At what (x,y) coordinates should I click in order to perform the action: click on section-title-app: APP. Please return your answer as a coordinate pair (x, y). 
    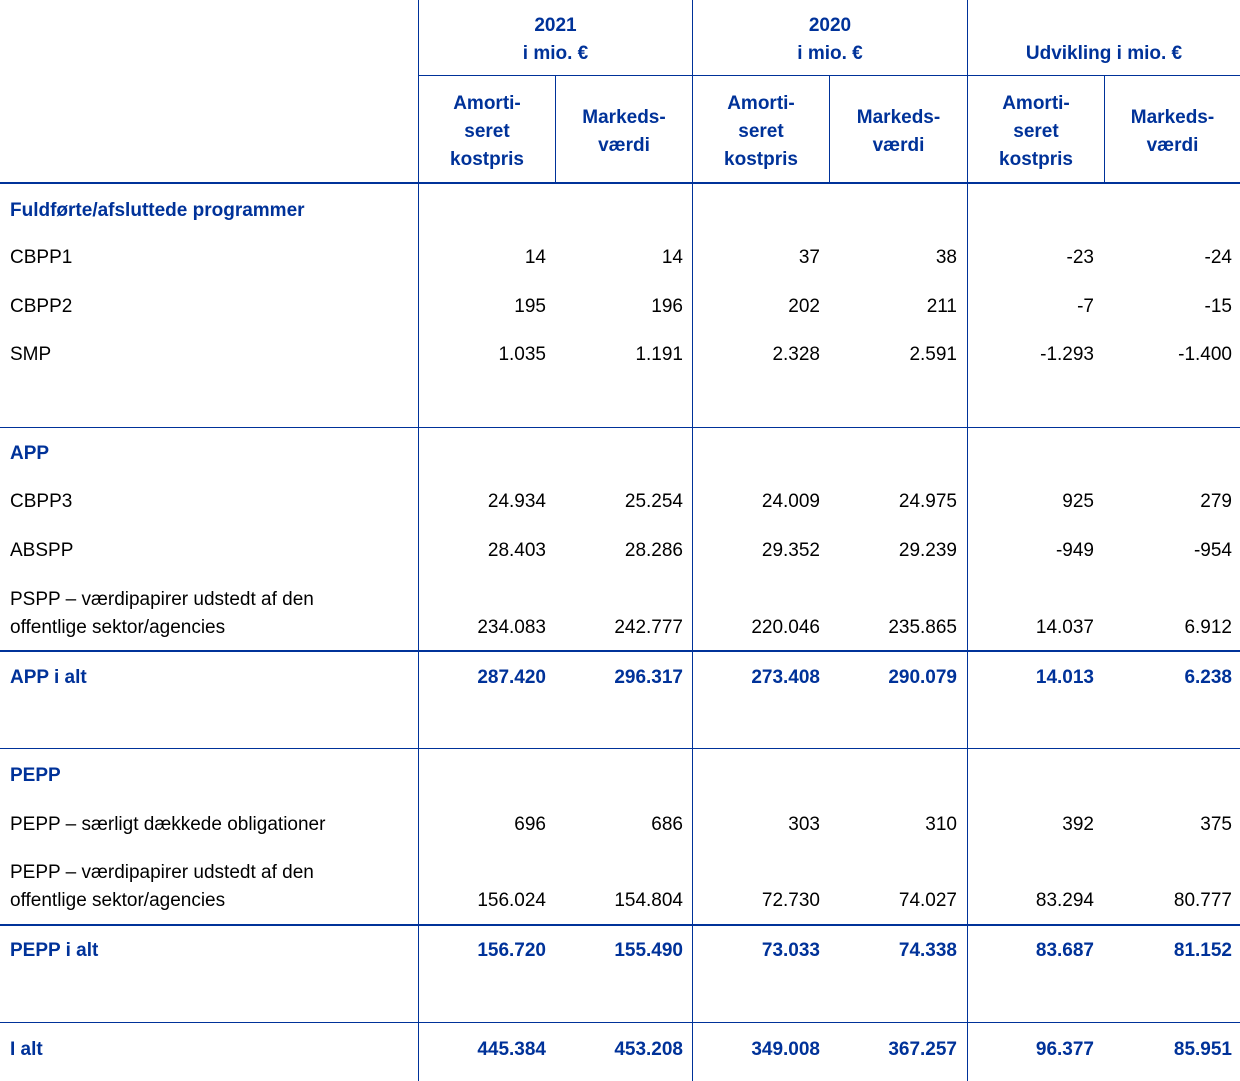
    Looking at the image, I should click on (30, 453).